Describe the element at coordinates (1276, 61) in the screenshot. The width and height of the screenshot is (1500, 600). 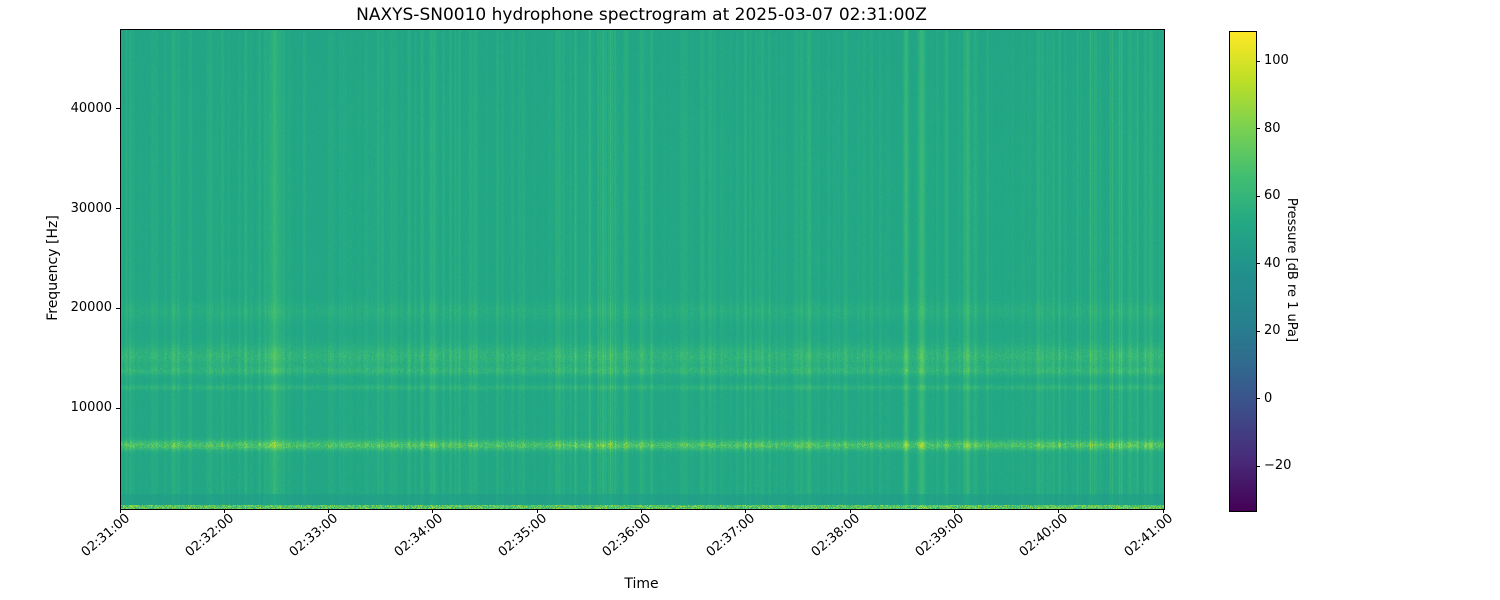
I see `colorbar-tick-label: 100` at that location.